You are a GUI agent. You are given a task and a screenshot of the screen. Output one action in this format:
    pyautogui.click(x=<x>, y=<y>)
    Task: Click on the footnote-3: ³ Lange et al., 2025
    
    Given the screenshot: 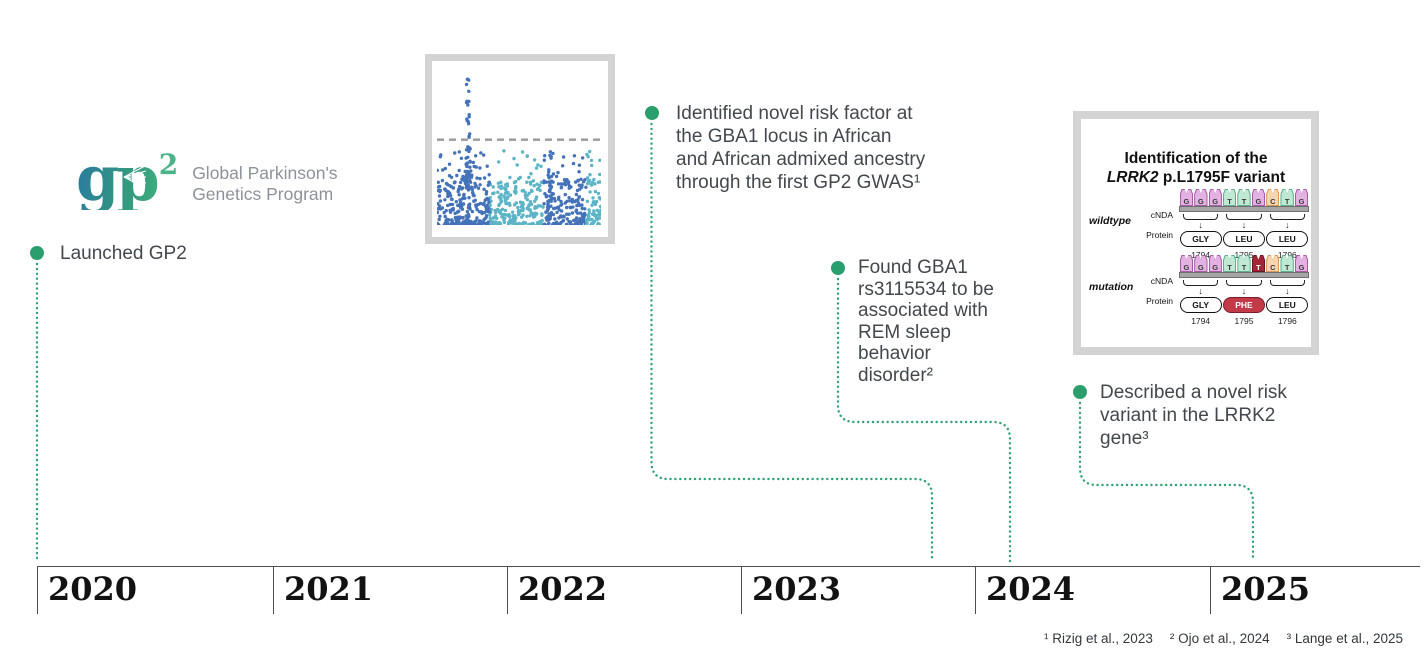 What is the action you would take?
    pyautogui.click(x=1344, y=638)
    